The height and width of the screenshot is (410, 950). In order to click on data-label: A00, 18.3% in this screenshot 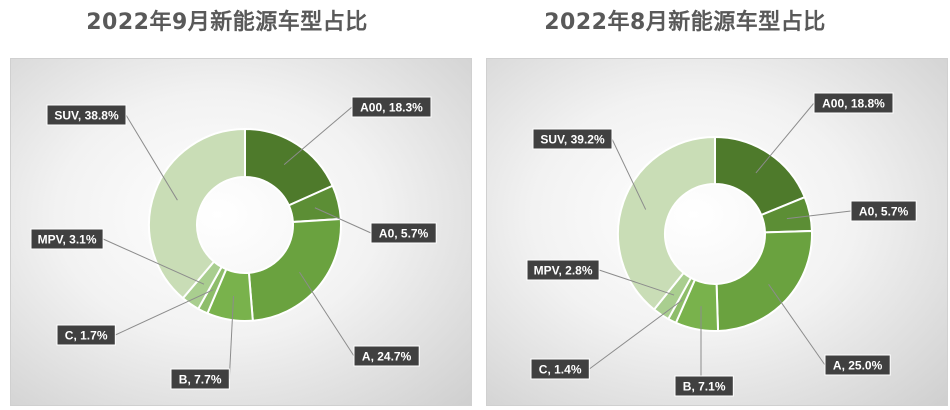, I will do `click(391, 108)`.